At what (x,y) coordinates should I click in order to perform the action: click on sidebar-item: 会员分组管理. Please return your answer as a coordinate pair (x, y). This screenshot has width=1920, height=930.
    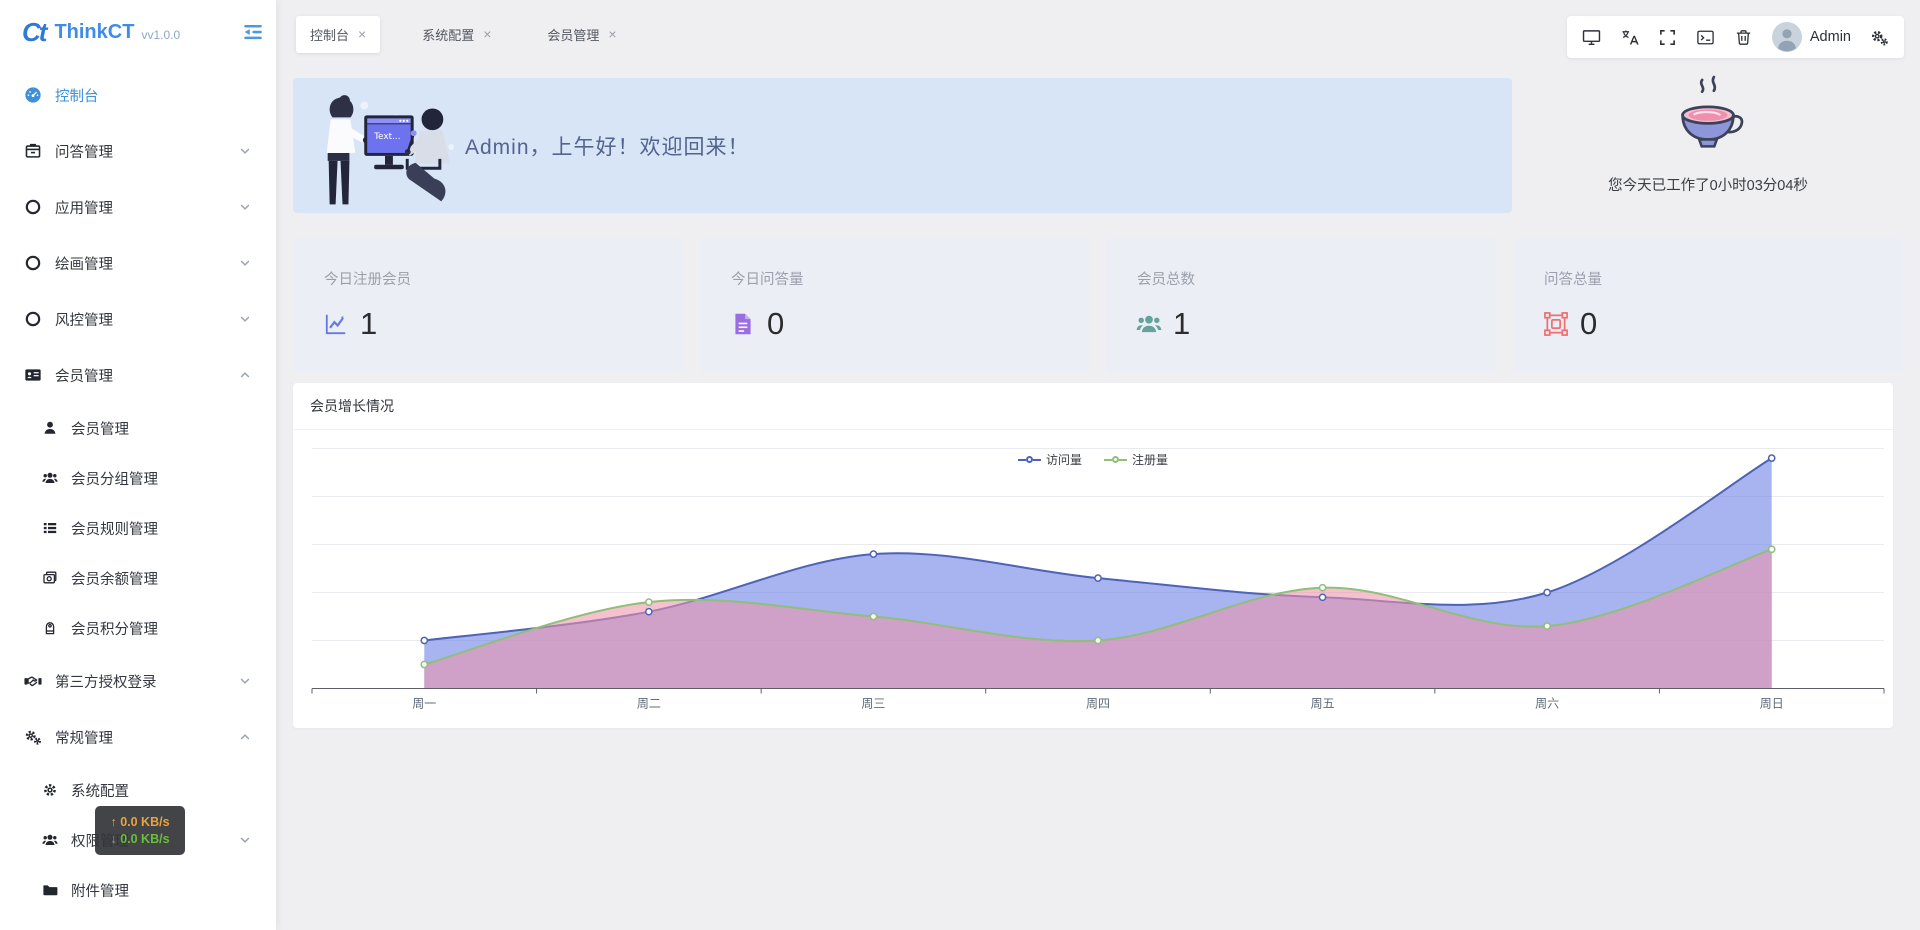
    Looking at the image, I should click on (138, 478).